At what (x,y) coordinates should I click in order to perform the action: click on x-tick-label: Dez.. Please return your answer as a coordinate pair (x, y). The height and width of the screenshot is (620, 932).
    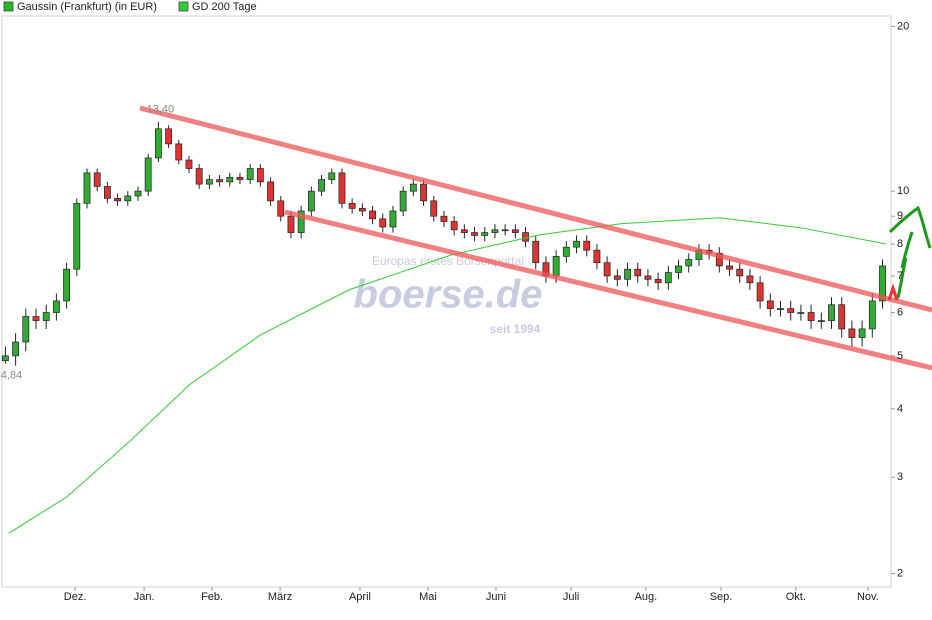
    Looking at the image, I should click on (75, 597).